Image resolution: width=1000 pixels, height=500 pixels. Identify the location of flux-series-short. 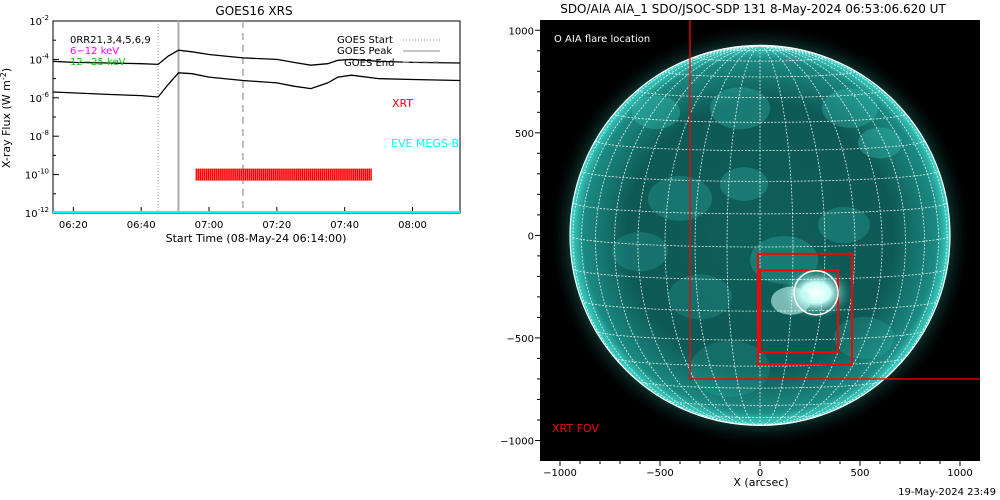
(256, 85).